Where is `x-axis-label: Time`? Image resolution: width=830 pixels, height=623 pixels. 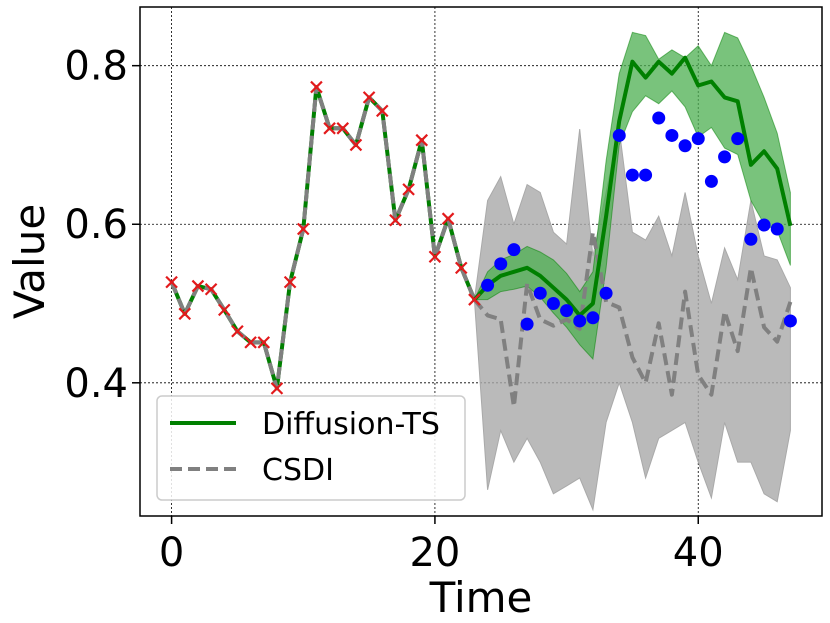 x-axis-label: Time is located at coordinates (481, 597).